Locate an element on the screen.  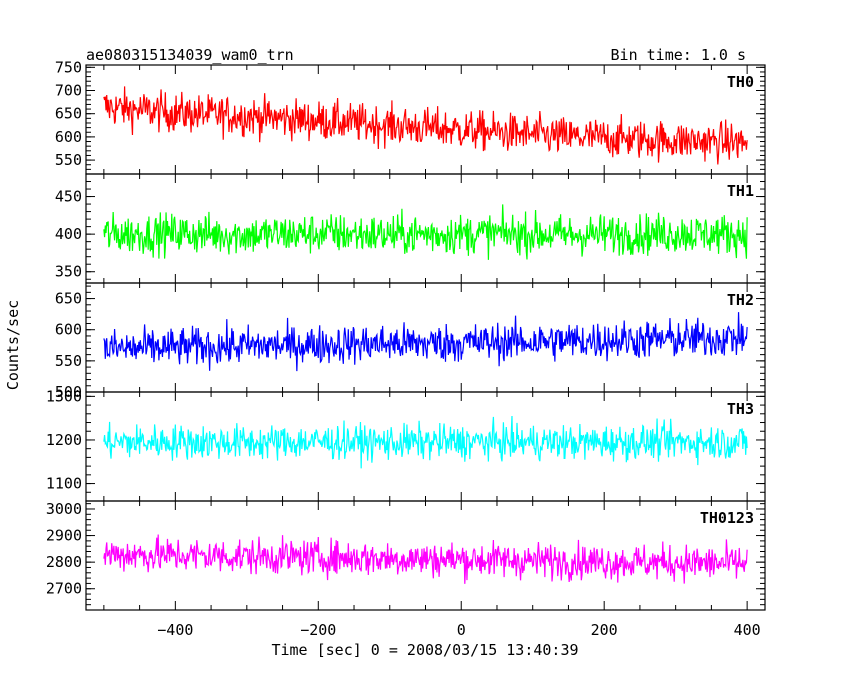
y-tick-label: 450 is located at coordinates (68, 197).